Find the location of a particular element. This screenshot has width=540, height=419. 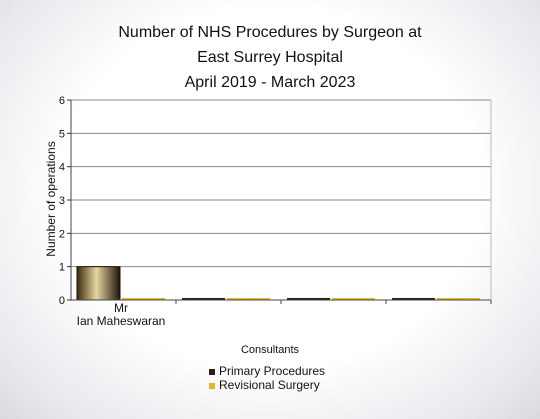

y-tick-label: 6 is located at coordinates (62, 101).